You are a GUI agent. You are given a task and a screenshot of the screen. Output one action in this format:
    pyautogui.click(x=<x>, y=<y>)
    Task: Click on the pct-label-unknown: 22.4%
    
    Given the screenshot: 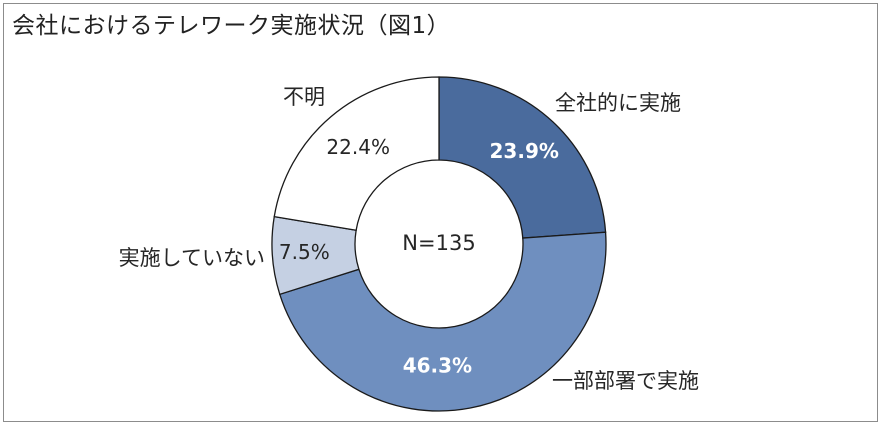 What is the action you would take?
    pyautogui.click(x=358, y=147)
    